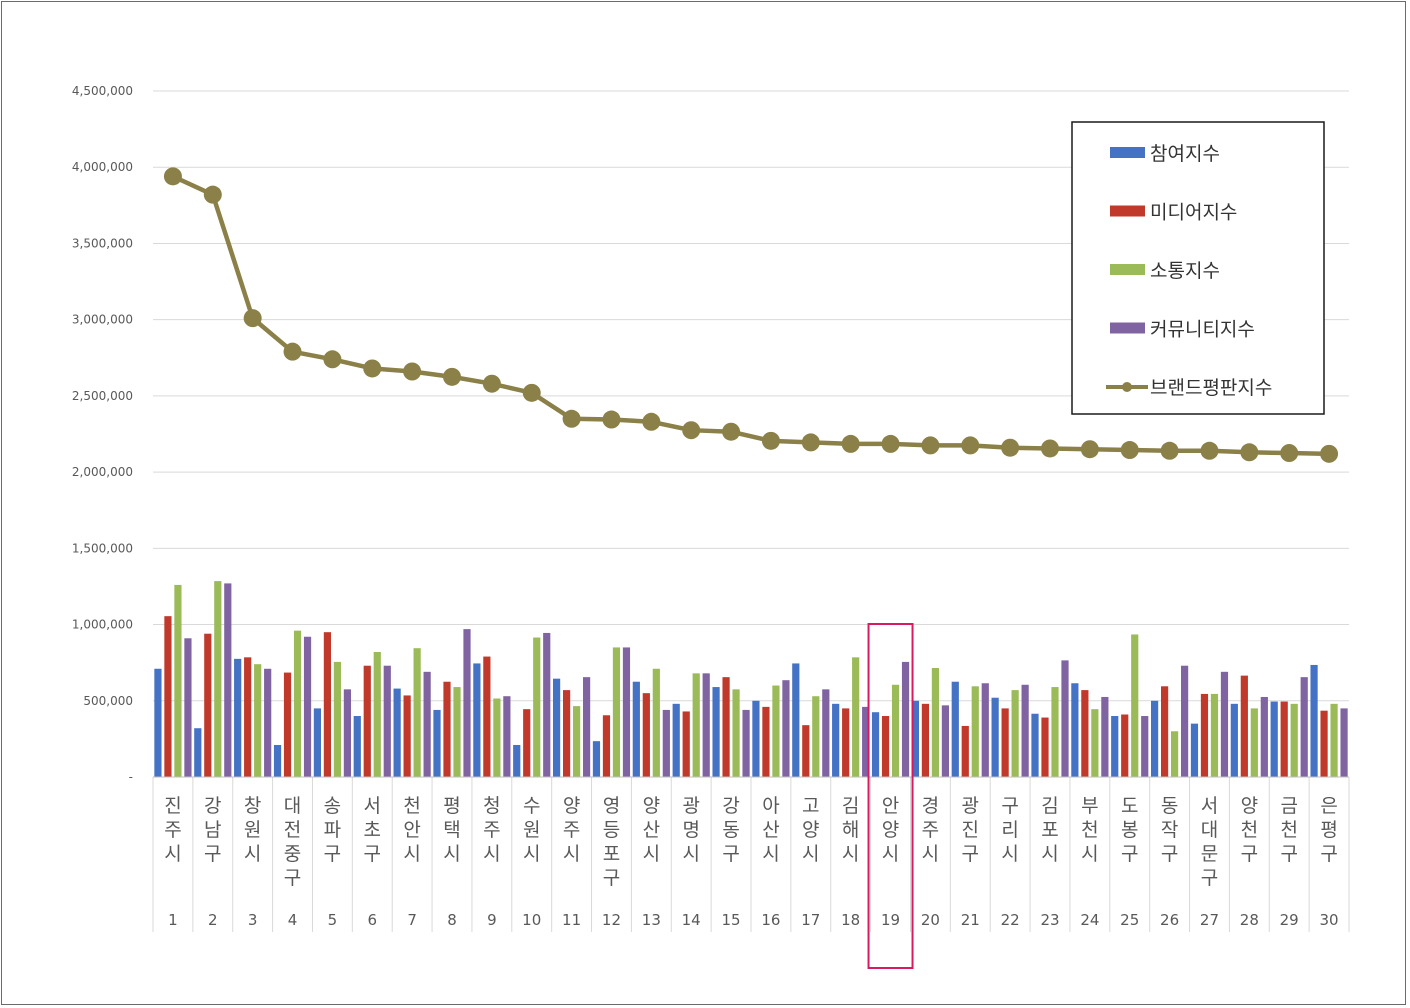  Describe the element at coordinates (492, 920) in the screenshot. I see `rank-label: 9` at that location.